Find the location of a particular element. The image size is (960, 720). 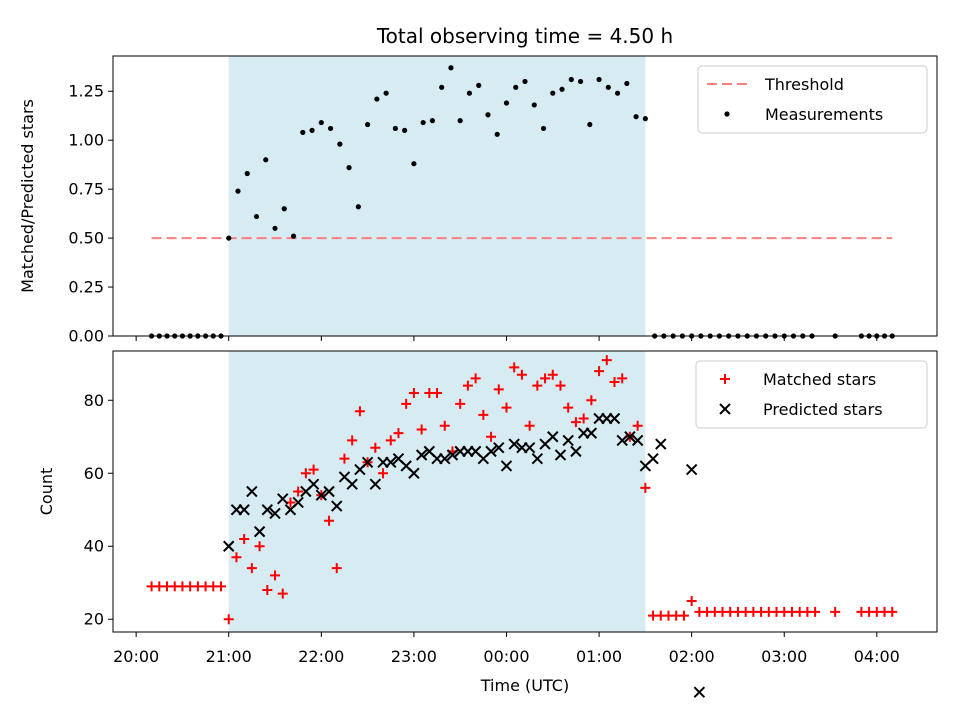

legend-entry: Predicted stars is located at coordinates (823, 409).